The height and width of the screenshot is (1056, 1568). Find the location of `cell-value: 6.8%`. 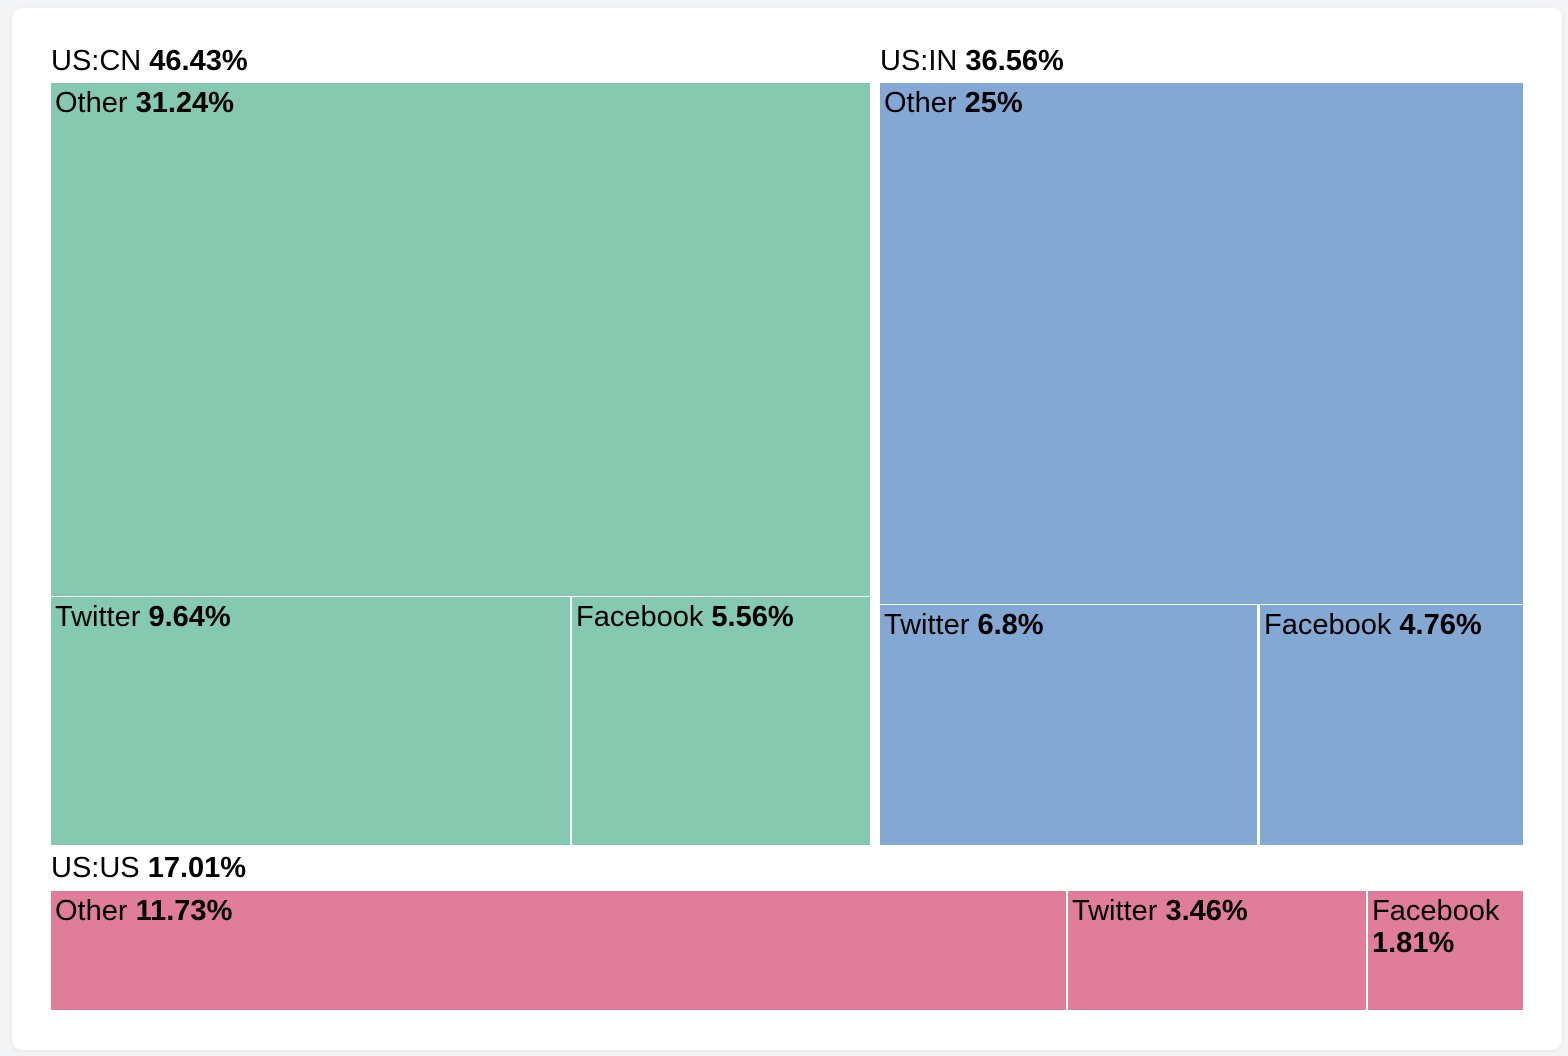

cell-value: 6.8% is located at coordinates (1010, 625).